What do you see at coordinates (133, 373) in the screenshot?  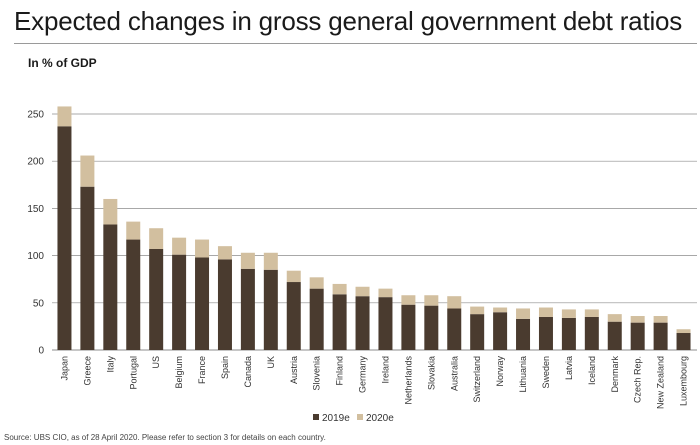 I see `x-category-label: Portugal` at bounding box center [133, 373].